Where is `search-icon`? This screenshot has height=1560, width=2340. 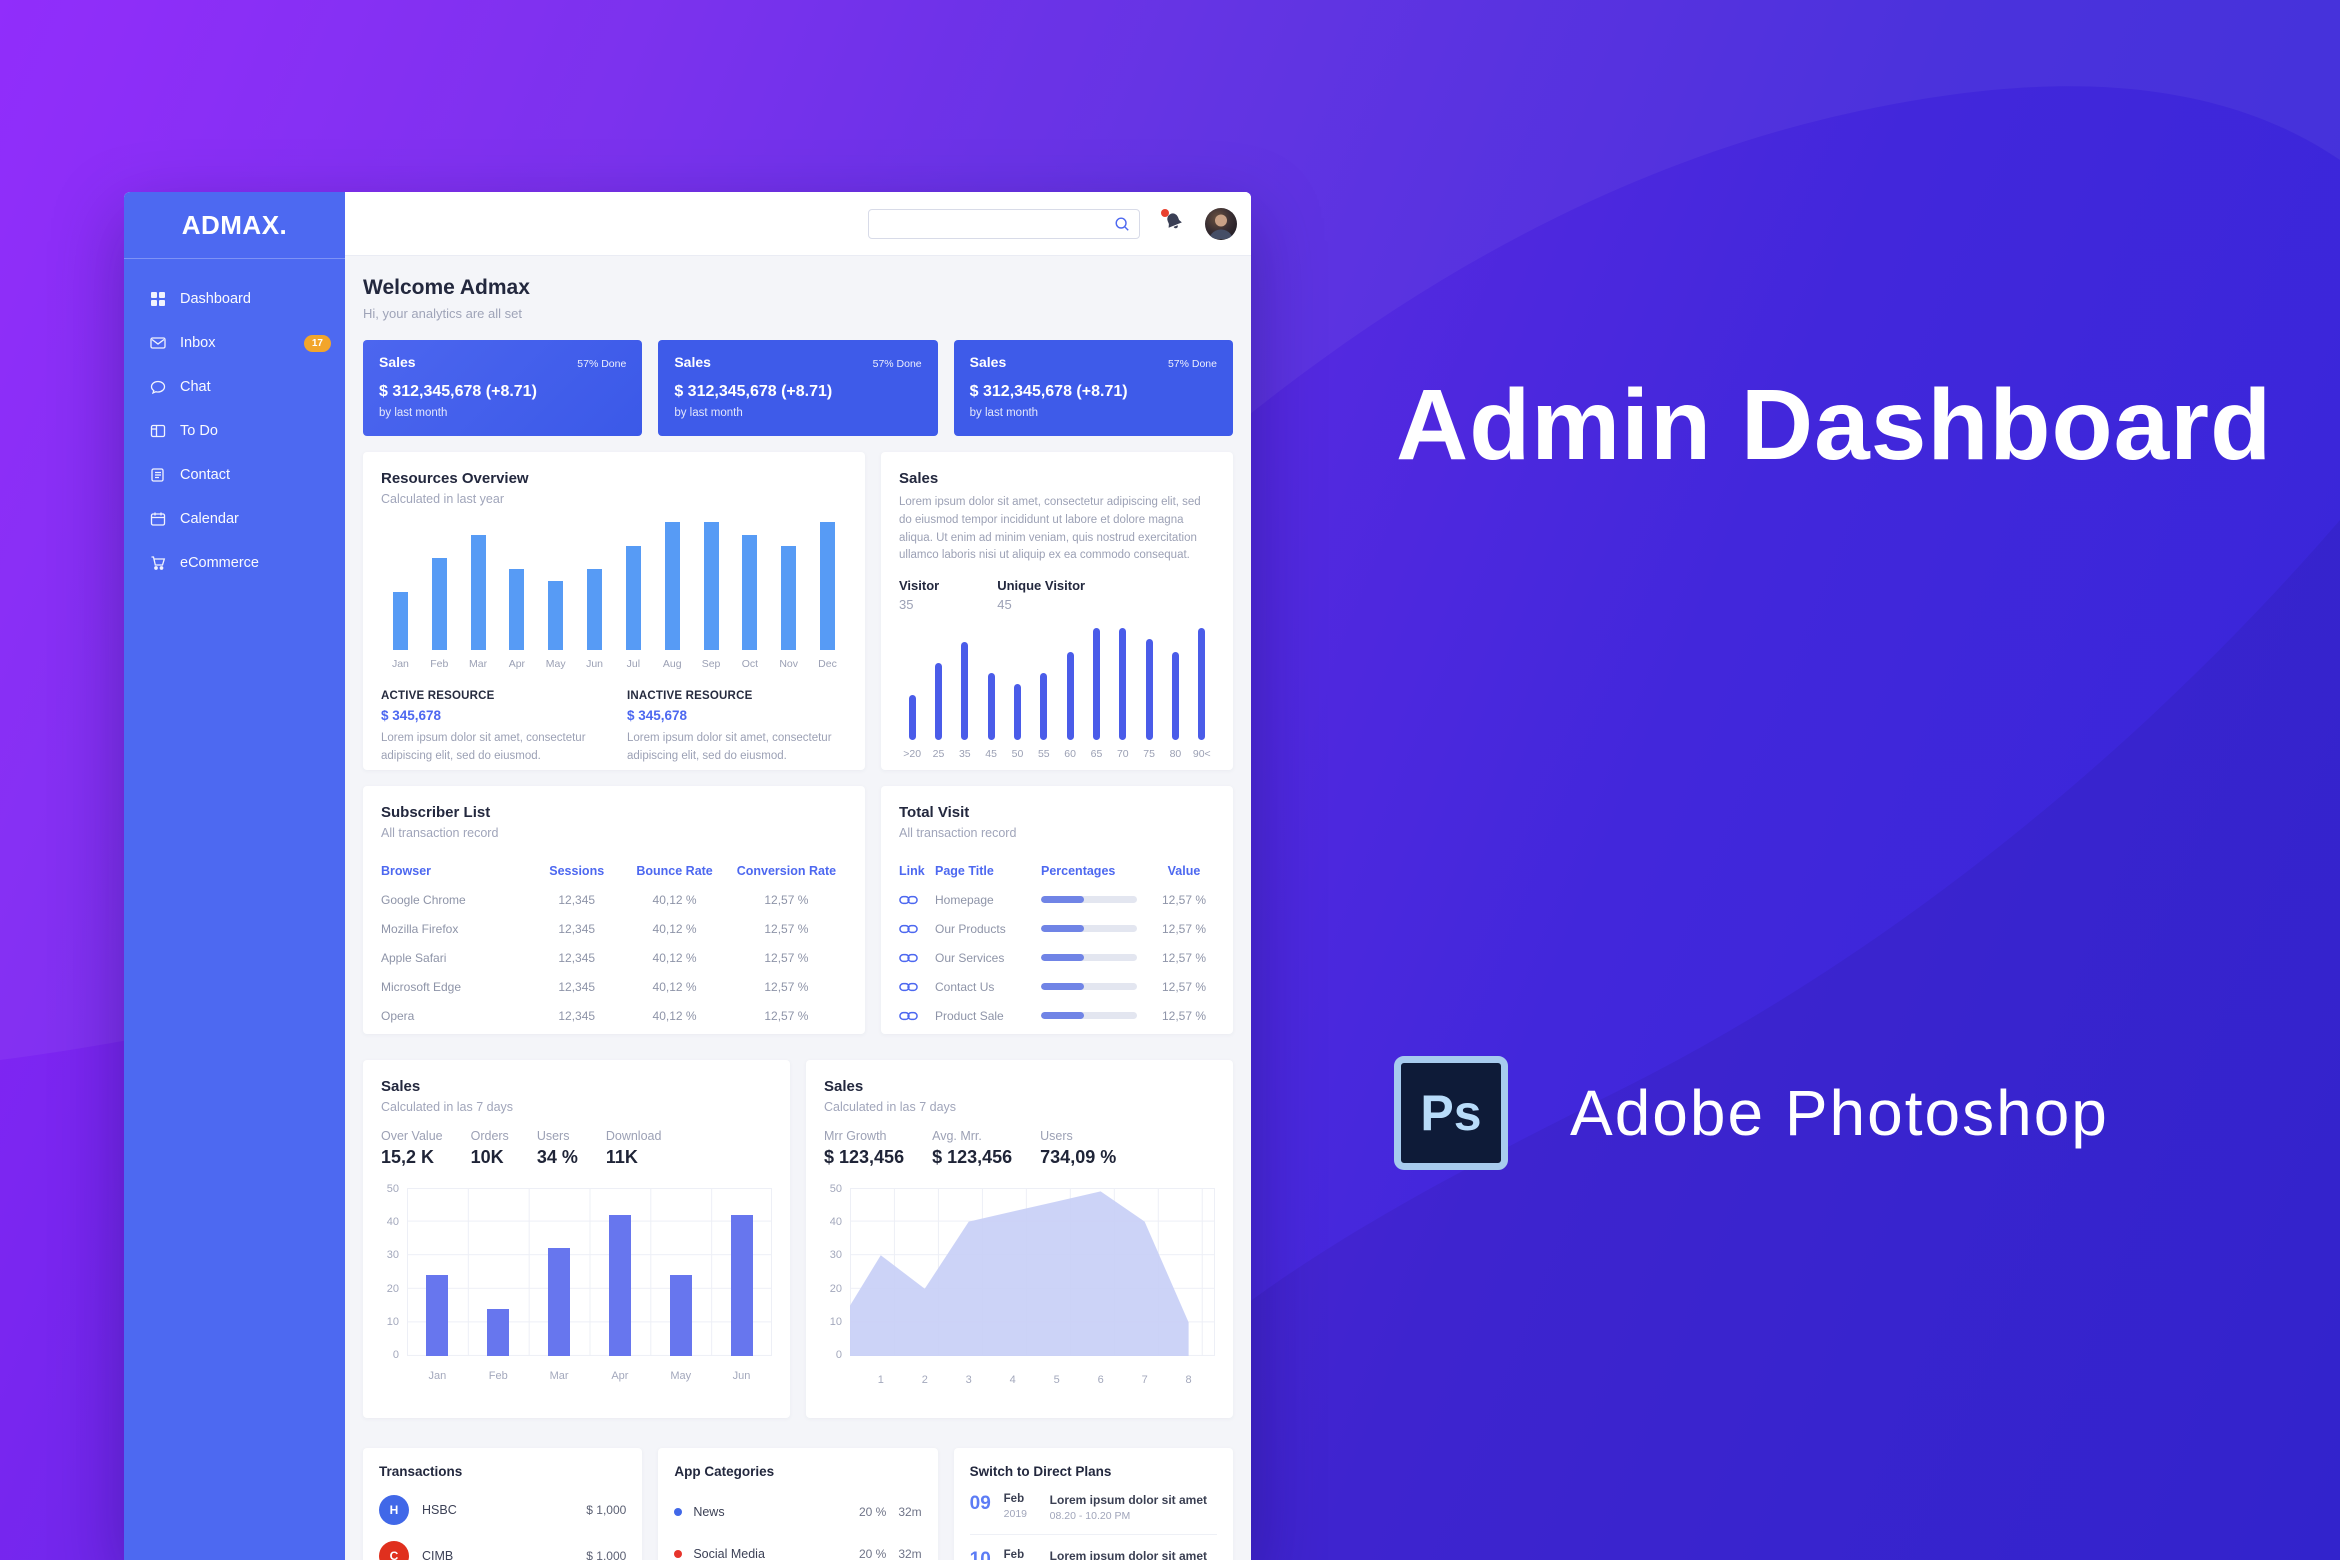 search-icon is located at coordinates (1122, 224).